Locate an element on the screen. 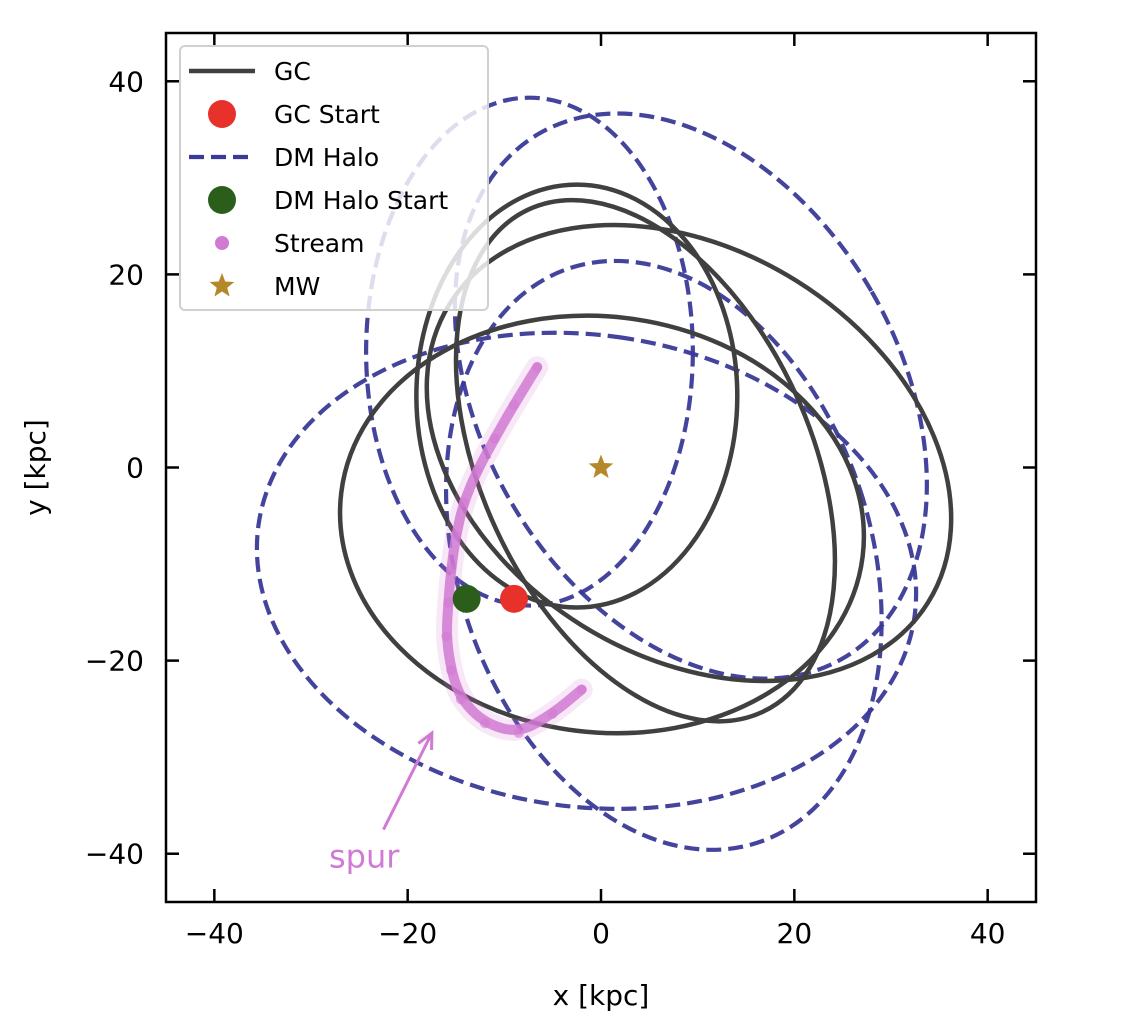  x-tick-label: 40 is located at coordinates (988, 933).